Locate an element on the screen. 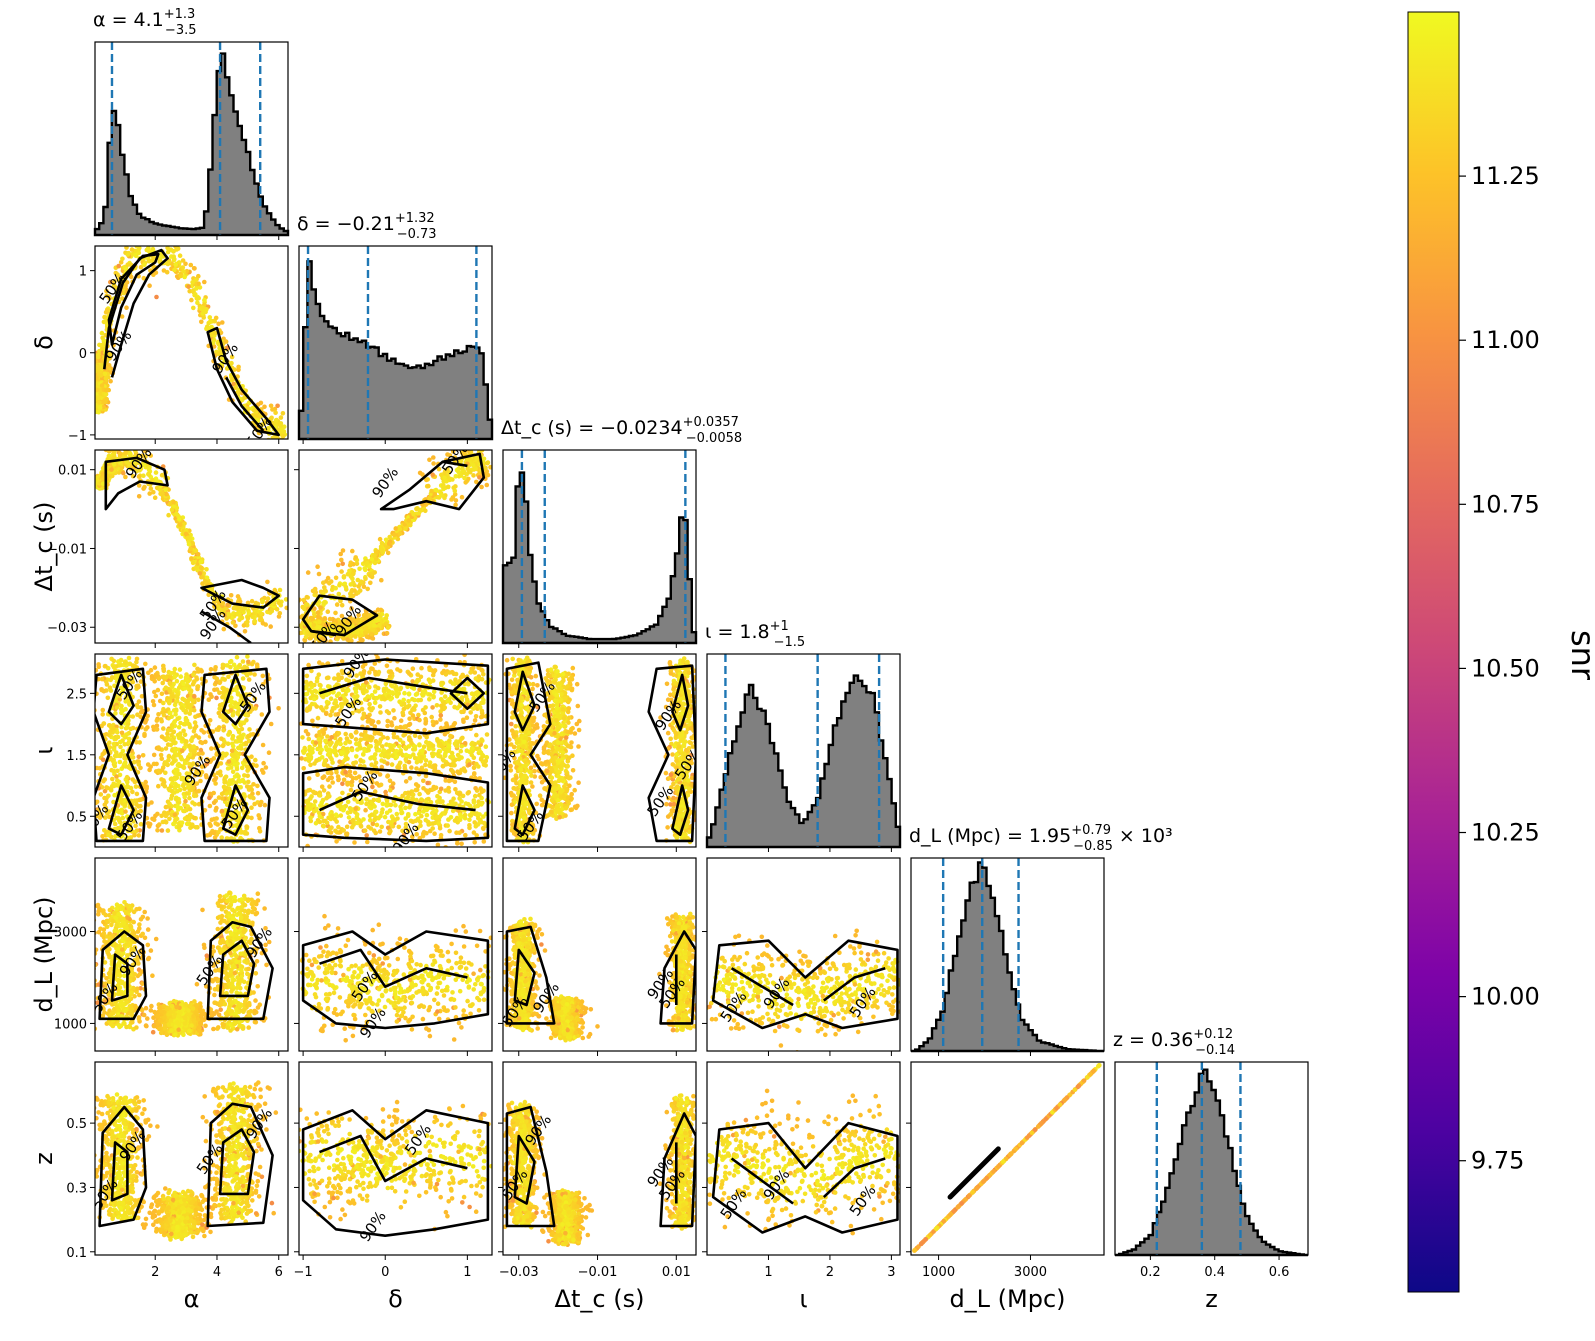 This screenshot has width=1595, height=1341. title-minus: −0.0058 is located at coordinates (714, 438).